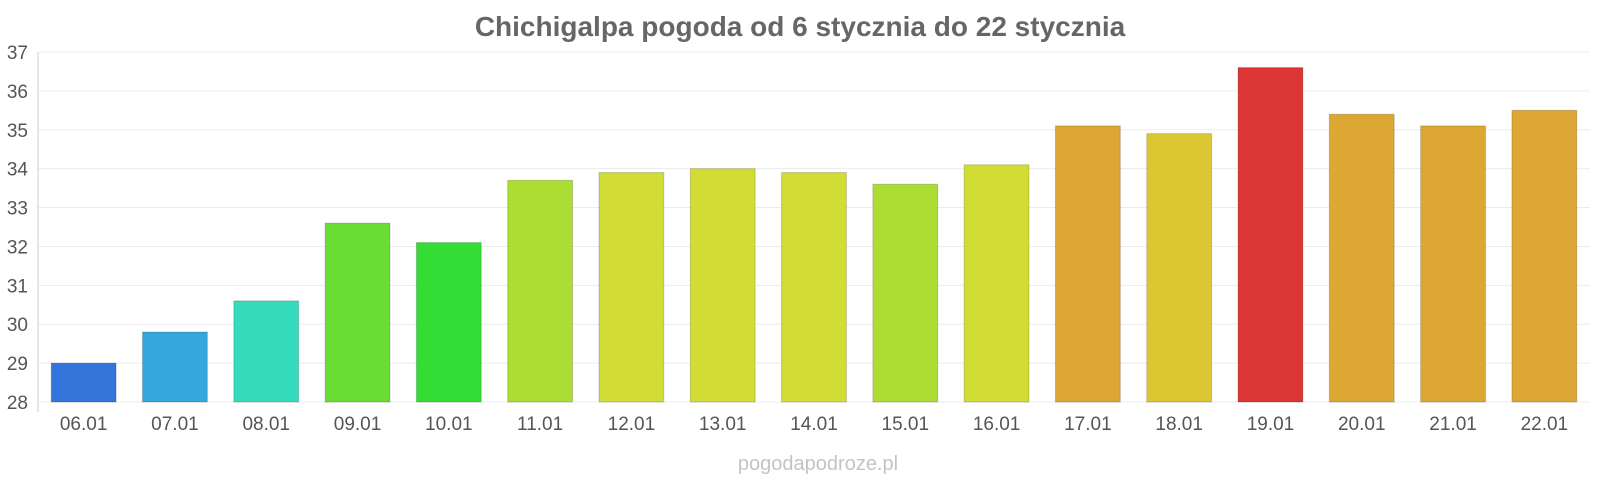  What do you see at coordinates (175, 424) in the screenshot?
I see `x-tick-label: 07.01` at bounding box center [175, 424].